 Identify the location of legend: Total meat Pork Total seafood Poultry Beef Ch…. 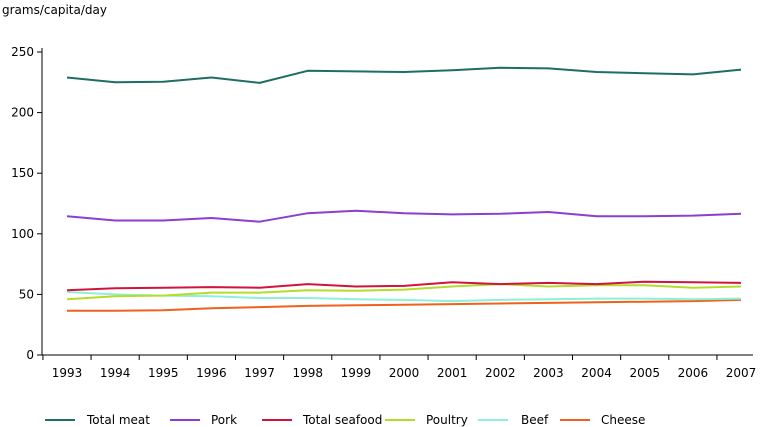
(345, 420).